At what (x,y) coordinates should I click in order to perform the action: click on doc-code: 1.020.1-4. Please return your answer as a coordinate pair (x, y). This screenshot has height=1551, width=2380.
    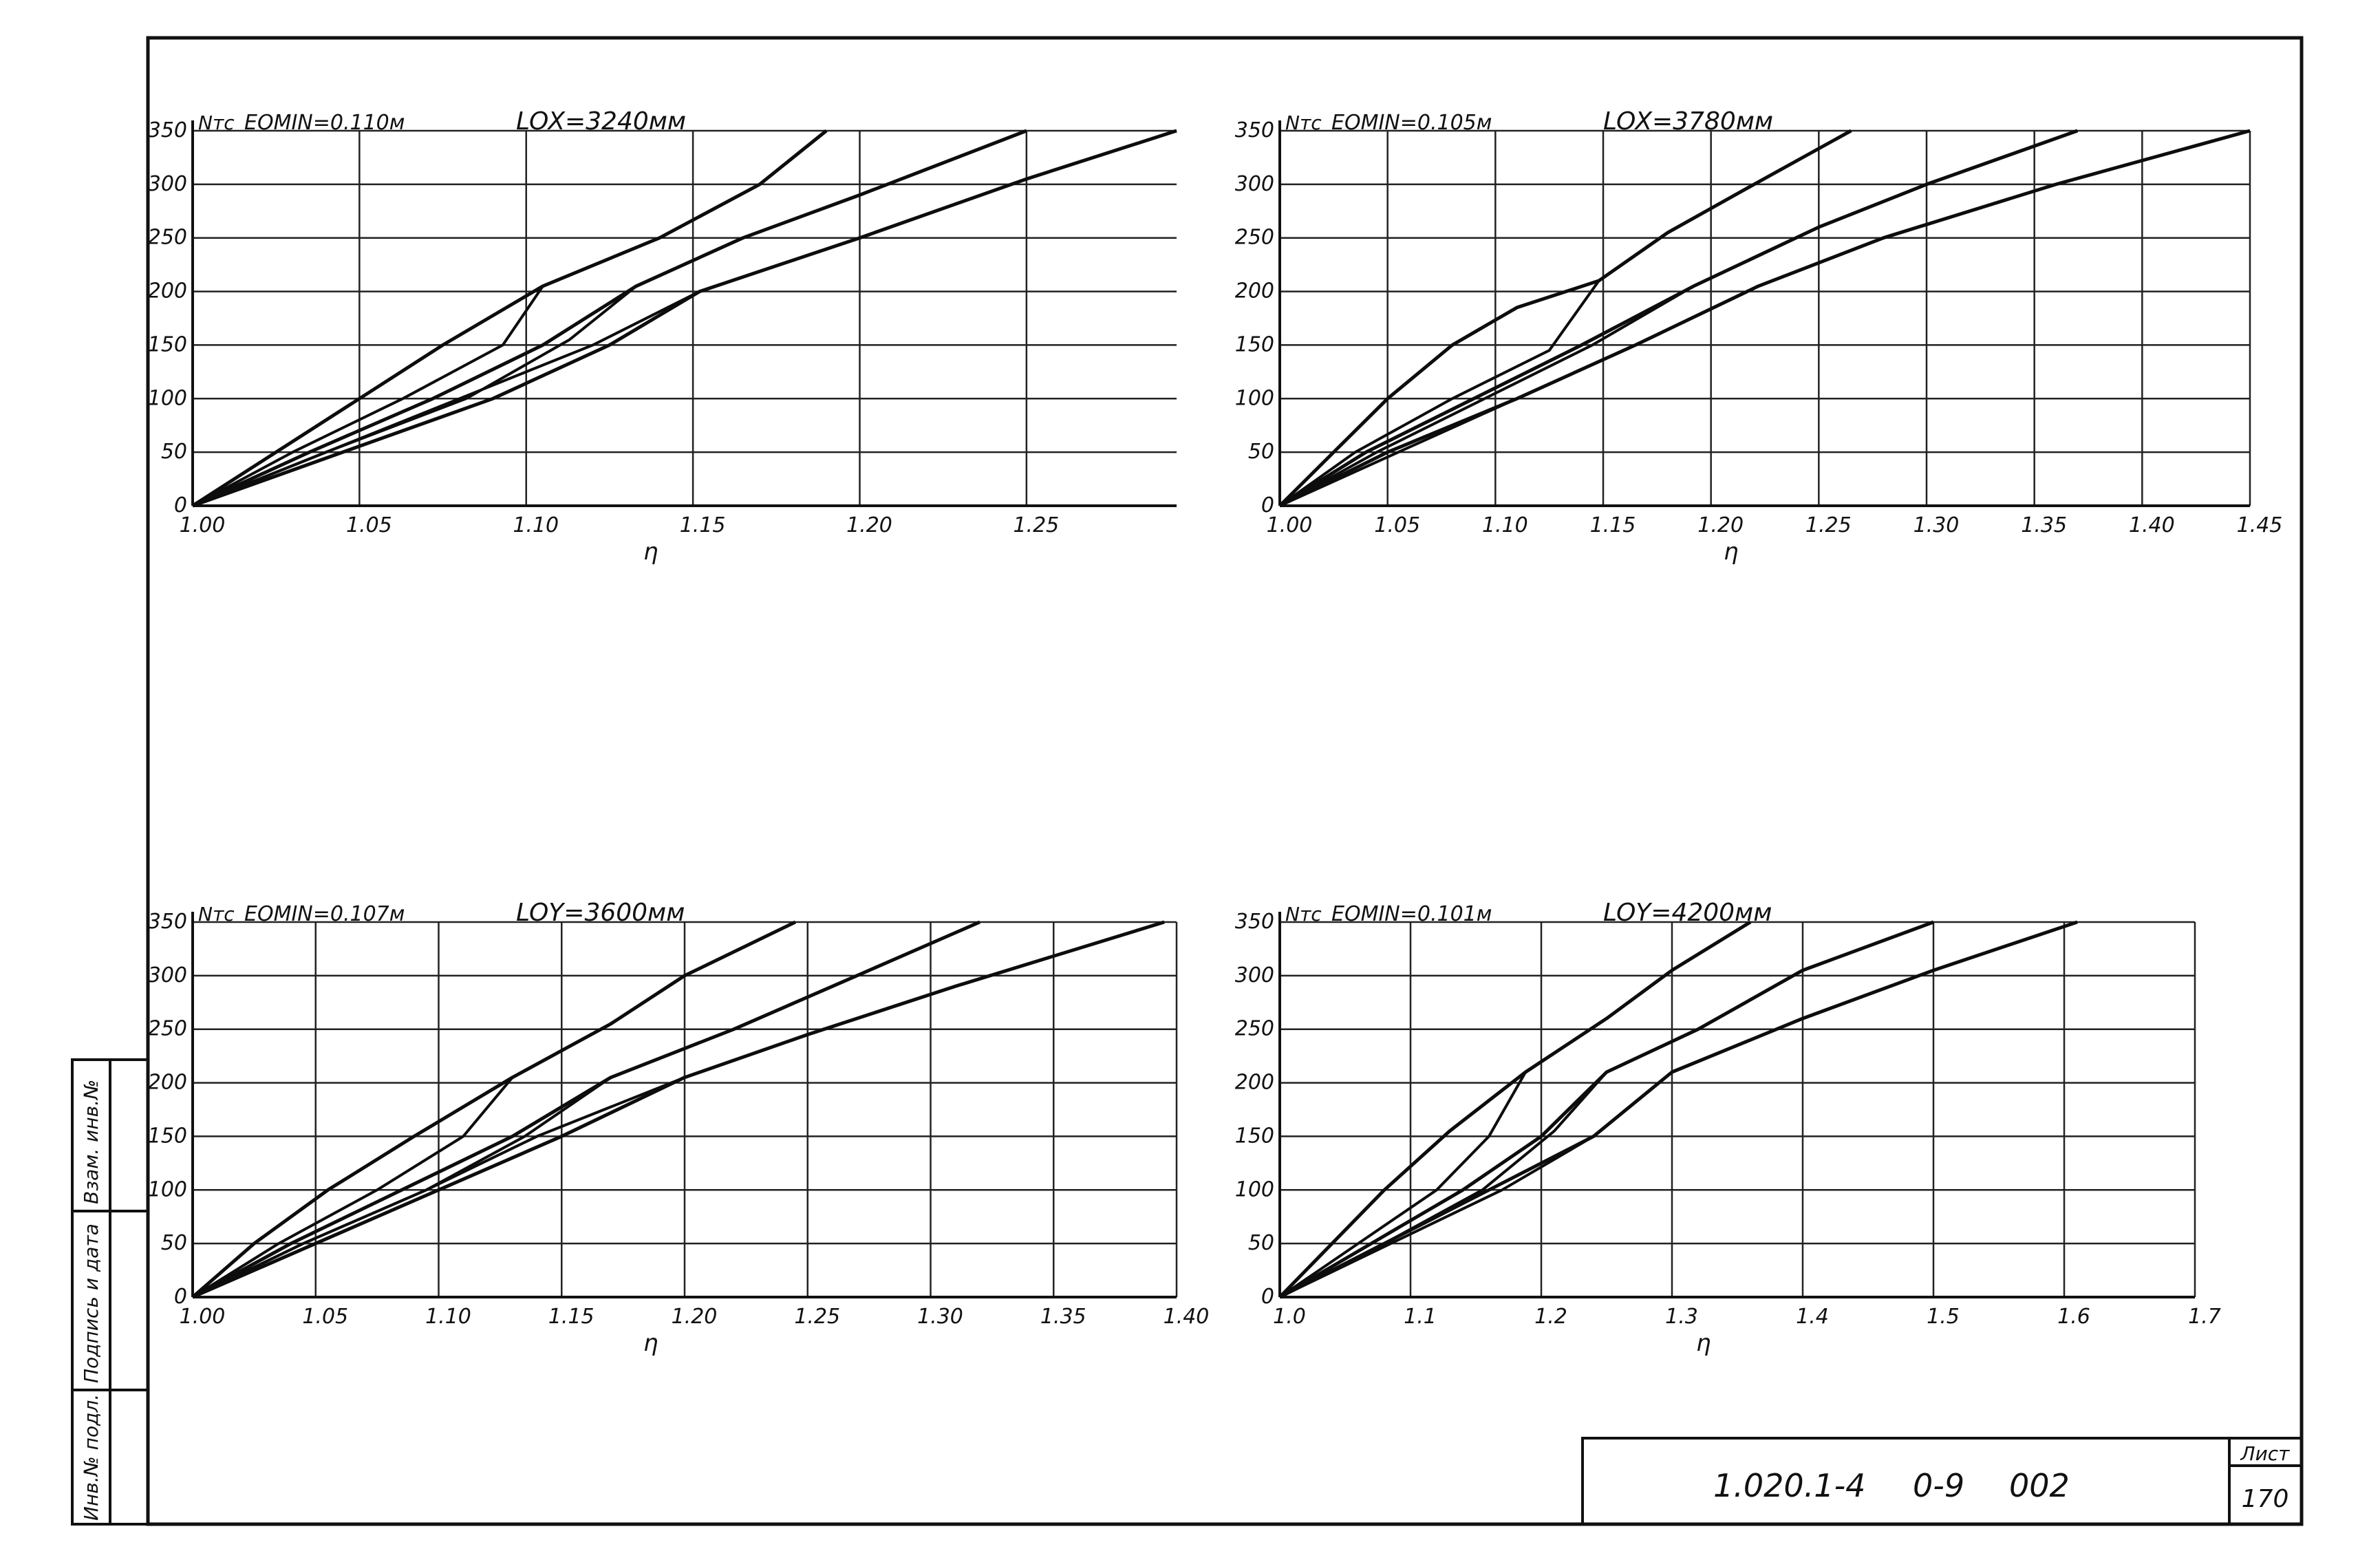
    Looking at the image, I should click on (1789, 1485).